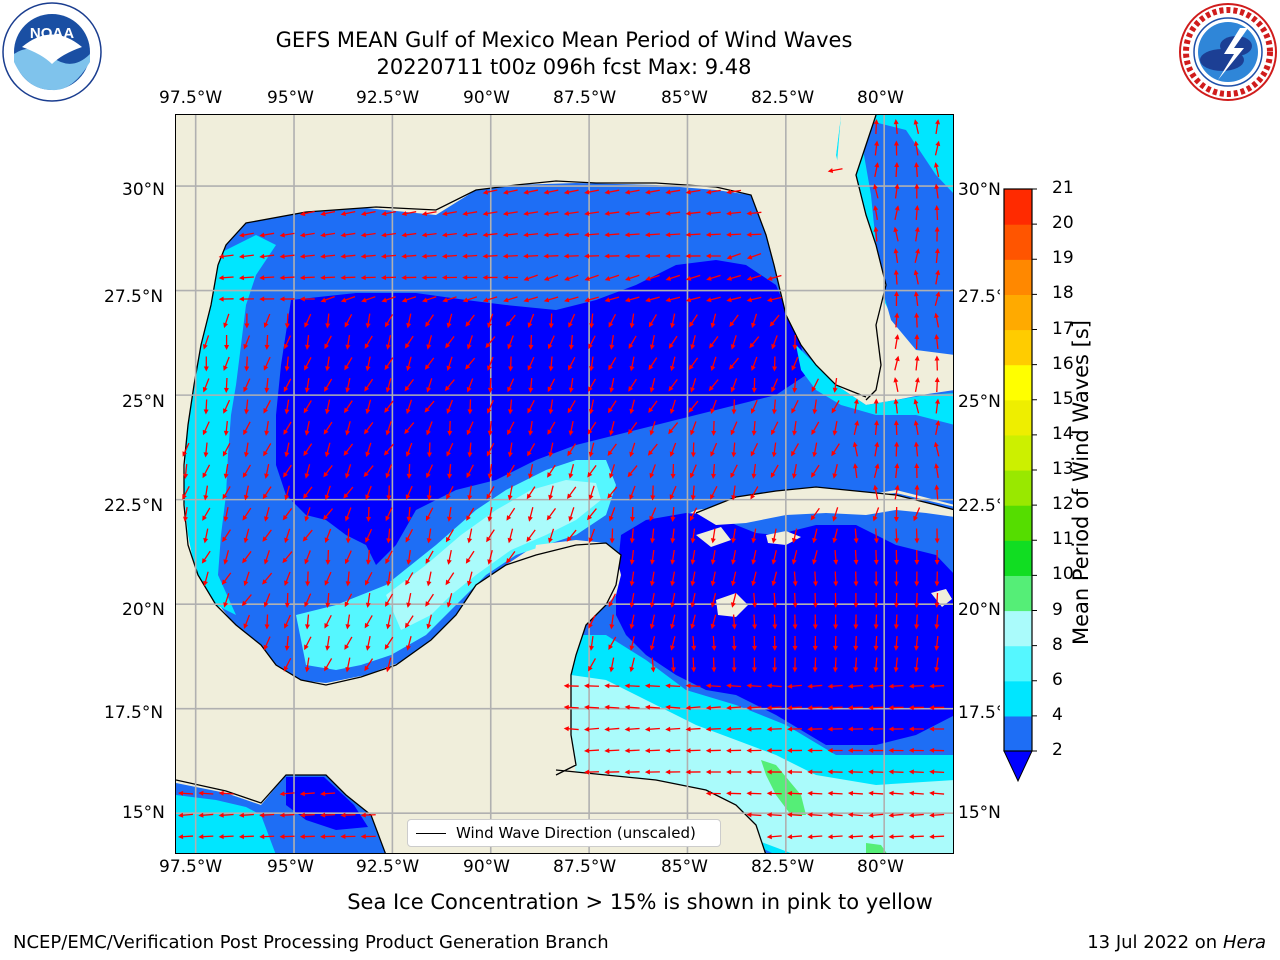 The width and height of the screenshot is (1280, 960). Describe the element at coordinates (1063, 188) in the screenshot. I see `colorbar-tick-label: 21` at that location.